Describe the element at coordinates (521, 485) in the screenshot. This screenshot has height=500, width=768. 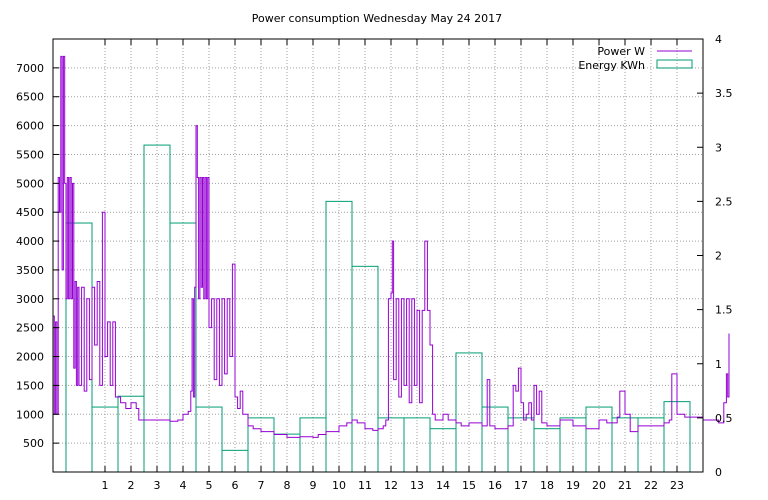
I see `x-tick-label: 17` at that location.